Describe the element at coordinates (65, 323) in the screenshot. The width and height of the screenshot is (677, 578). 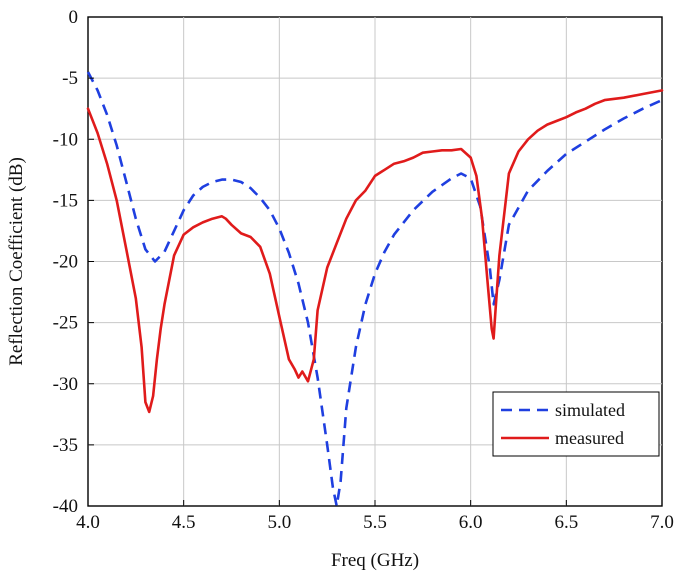
I see `y-tick-label: -25` at that location.